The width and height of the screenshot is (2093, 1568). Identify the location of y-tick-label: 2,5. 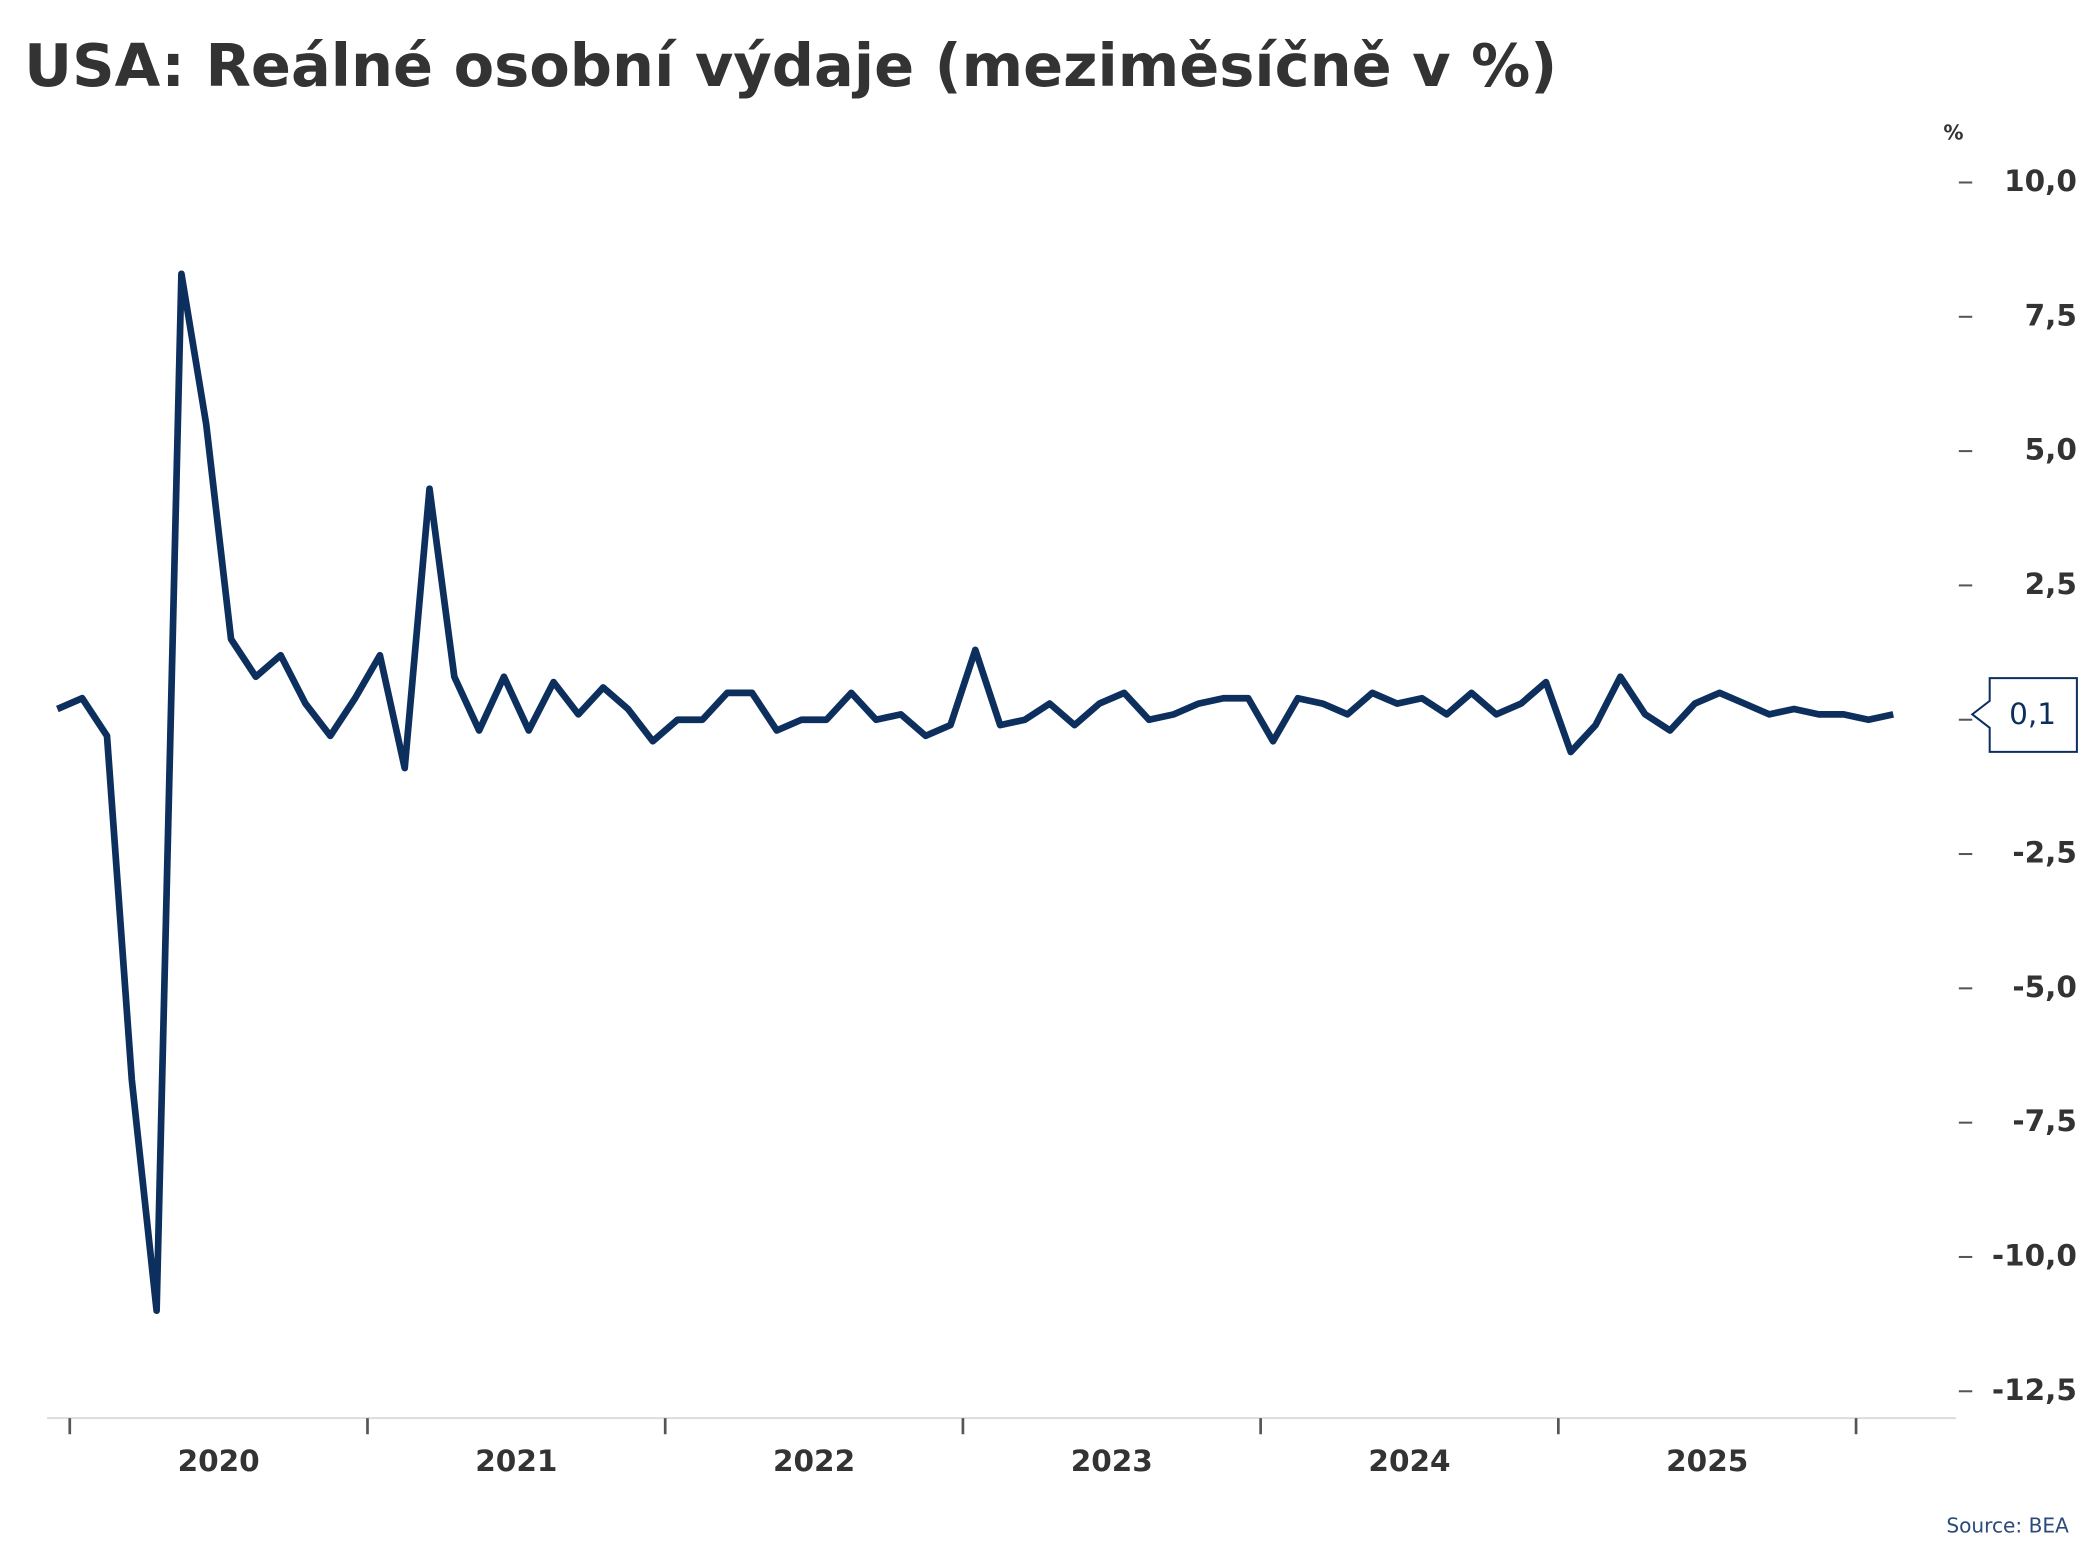
(2051, 584).